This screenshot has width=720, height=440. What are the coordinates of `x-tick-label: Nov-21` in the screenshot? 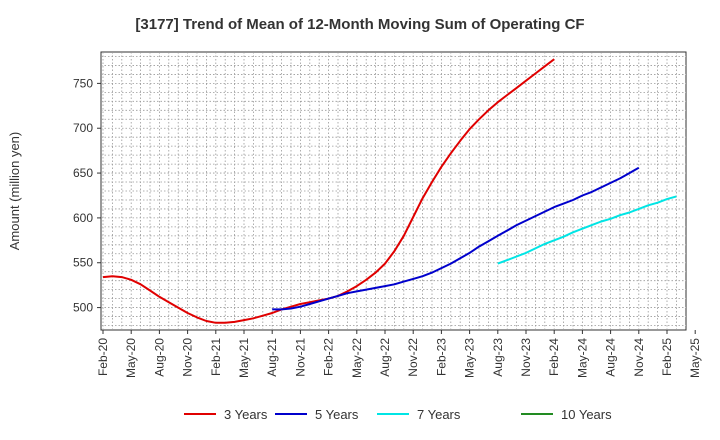 It's located at (300, 357).